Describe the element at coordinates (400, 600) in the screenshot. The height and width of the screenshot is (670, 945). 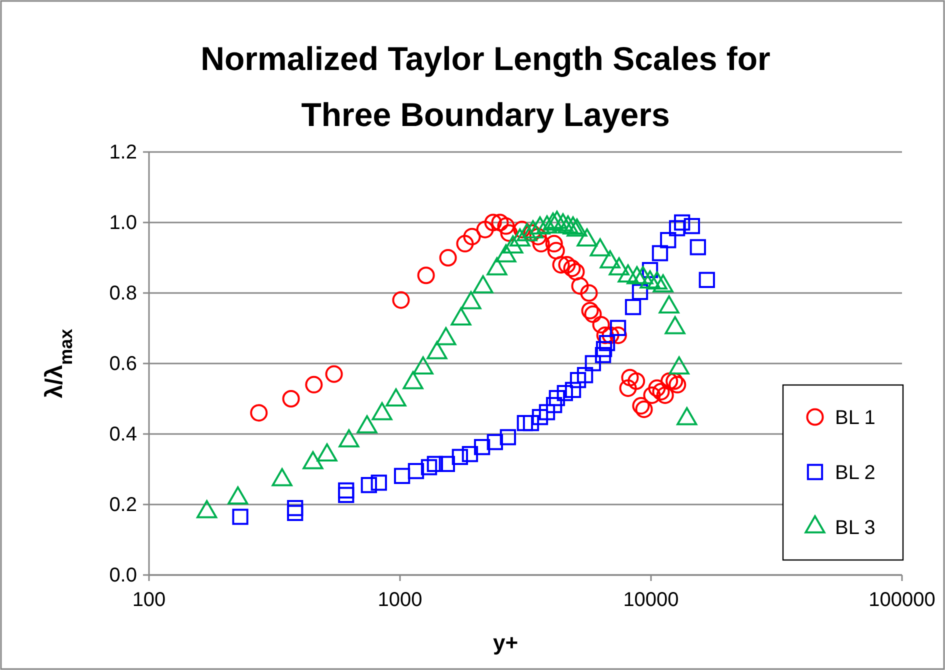
I see `x-tick-label: 1000` at that location.